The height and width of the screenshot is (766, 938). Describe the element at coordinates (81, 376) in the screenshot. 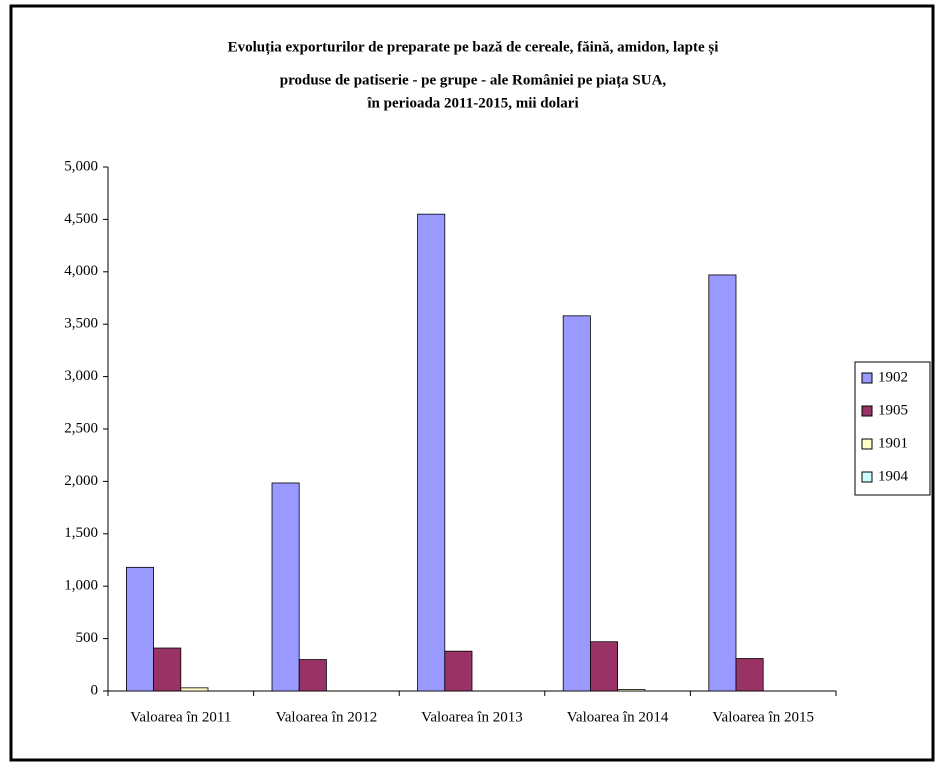

I see `y-tick-label: 3,000` at that location.